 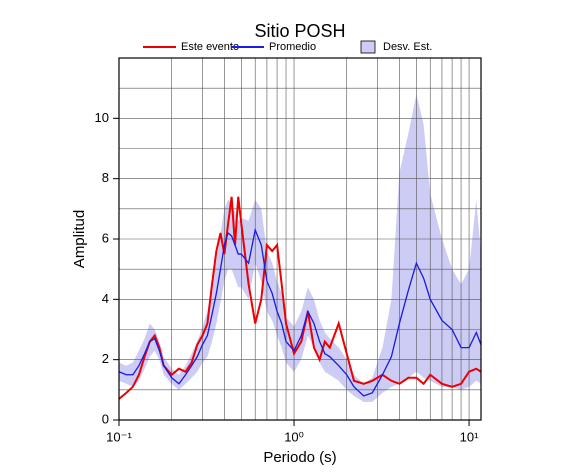 What do you see at coordinates (299, 457) in the screenshot?
I see `x-axis-label: Periodo (s)` at bounding box center [299, 457].